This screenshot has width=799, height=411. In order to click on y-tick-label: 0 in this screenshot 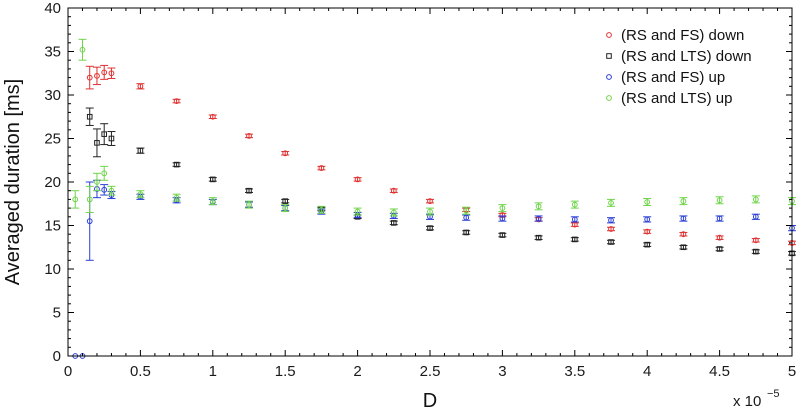, I will do `click(57, 356)`.